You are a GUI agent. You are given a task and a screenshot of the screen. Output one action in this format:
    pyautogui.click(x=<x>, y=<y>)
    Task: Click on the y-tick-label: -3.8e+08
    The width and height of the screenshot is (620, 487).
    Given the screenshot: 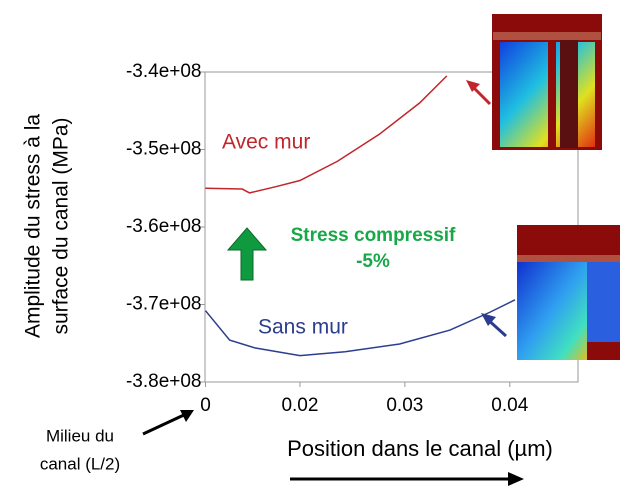 What is the action you would take?
    pyautogui.click(x=164, y=381)
    